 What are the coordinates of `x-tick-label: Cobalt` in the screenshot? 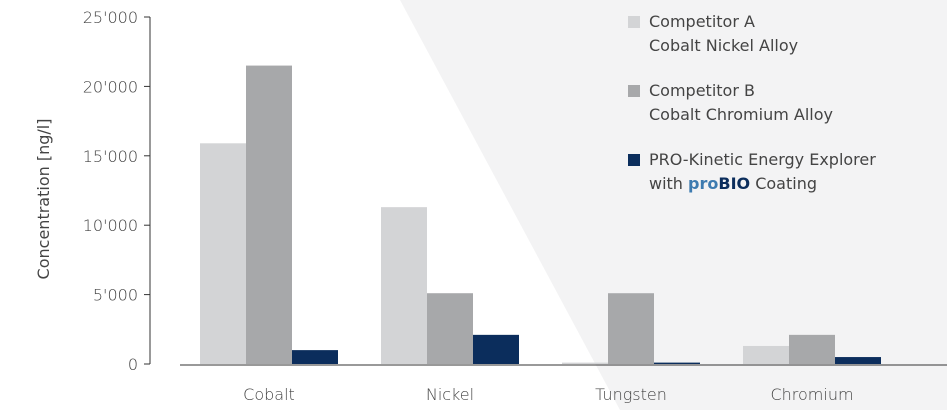 It's located at (269, 394).